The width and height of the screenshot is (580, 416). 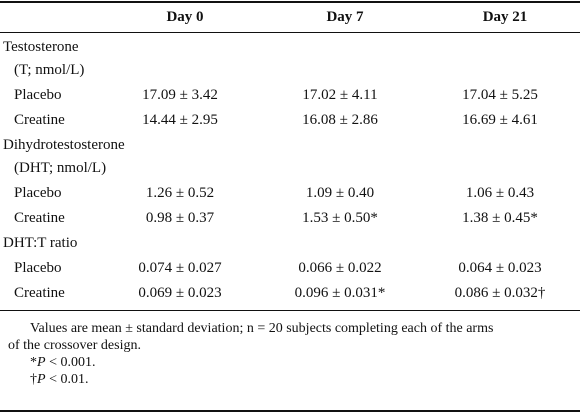 I want to click on table-end-rule, so click(x=290, y=310).